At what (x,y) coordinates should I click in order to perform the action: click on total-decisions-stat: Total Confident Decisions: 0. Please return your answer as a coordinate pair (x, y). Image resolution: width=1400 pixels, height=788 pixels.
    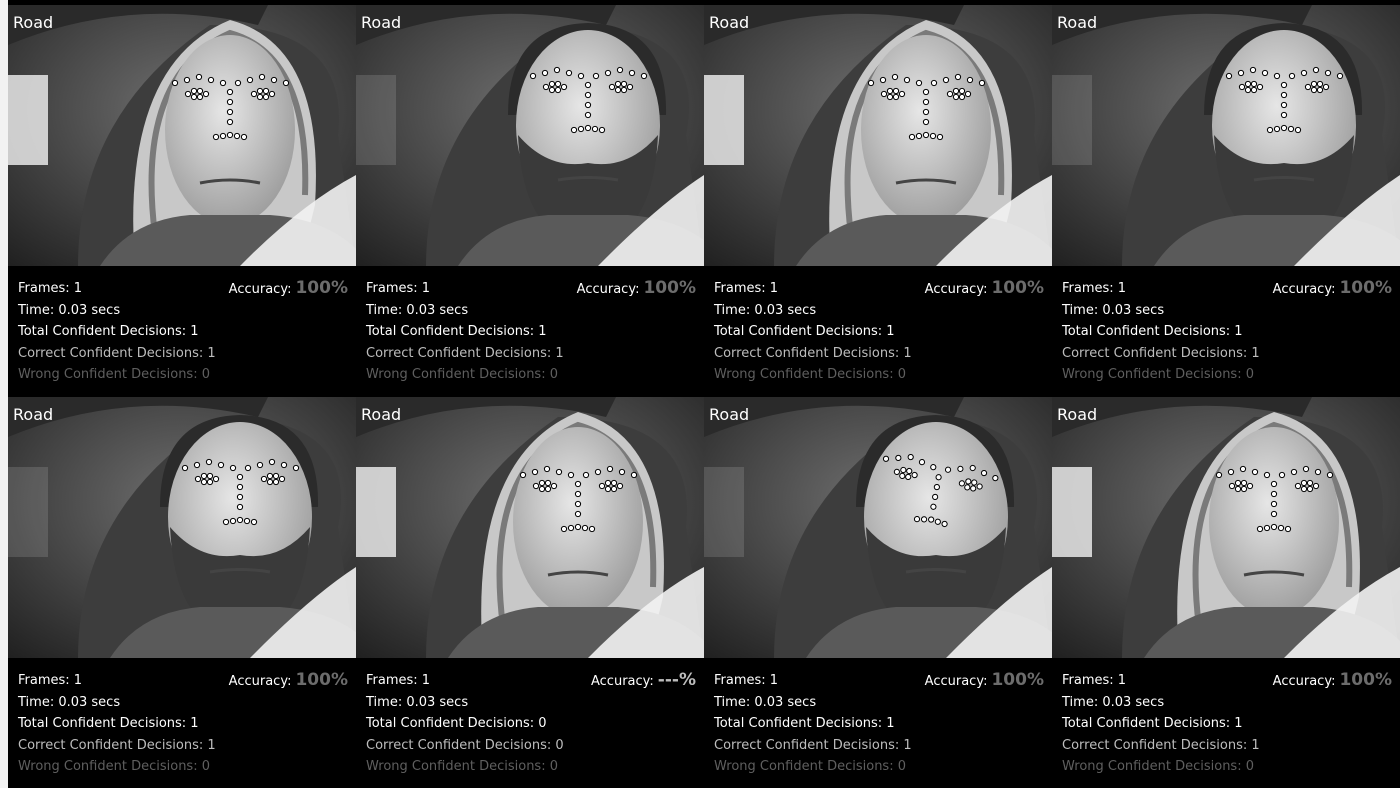
    Looking at the image, I should click on (456, 724).